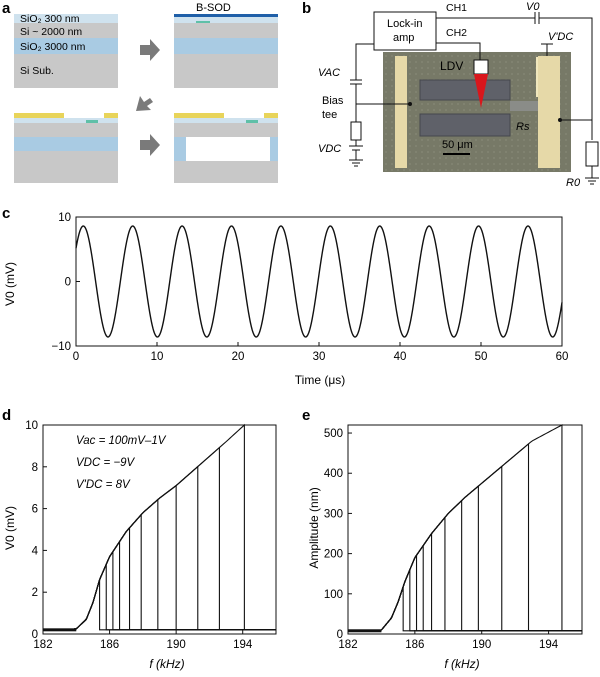 This screenshot has height=677, width=600. Describe the element at coordinates (121, 441) in the screenshot. I see `legend-vac: Vac = 100mV–1V` at that location.